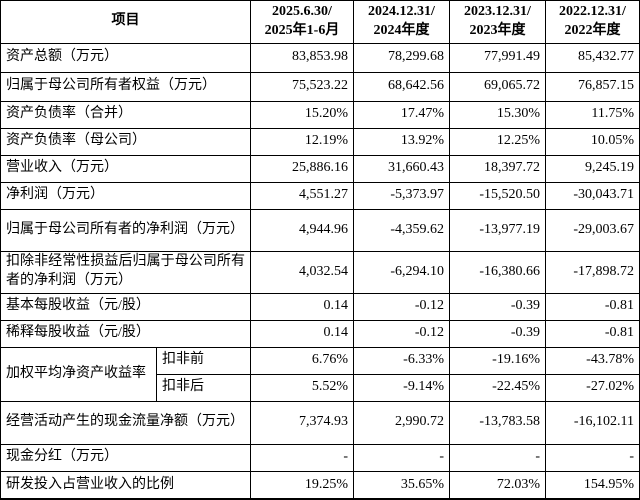 Image resolution: width=640 pixels, height=500 pixels. Describe the element at coordinates (497, 114) in the screenshot. I see `cell-value: 15.30%` at that location.